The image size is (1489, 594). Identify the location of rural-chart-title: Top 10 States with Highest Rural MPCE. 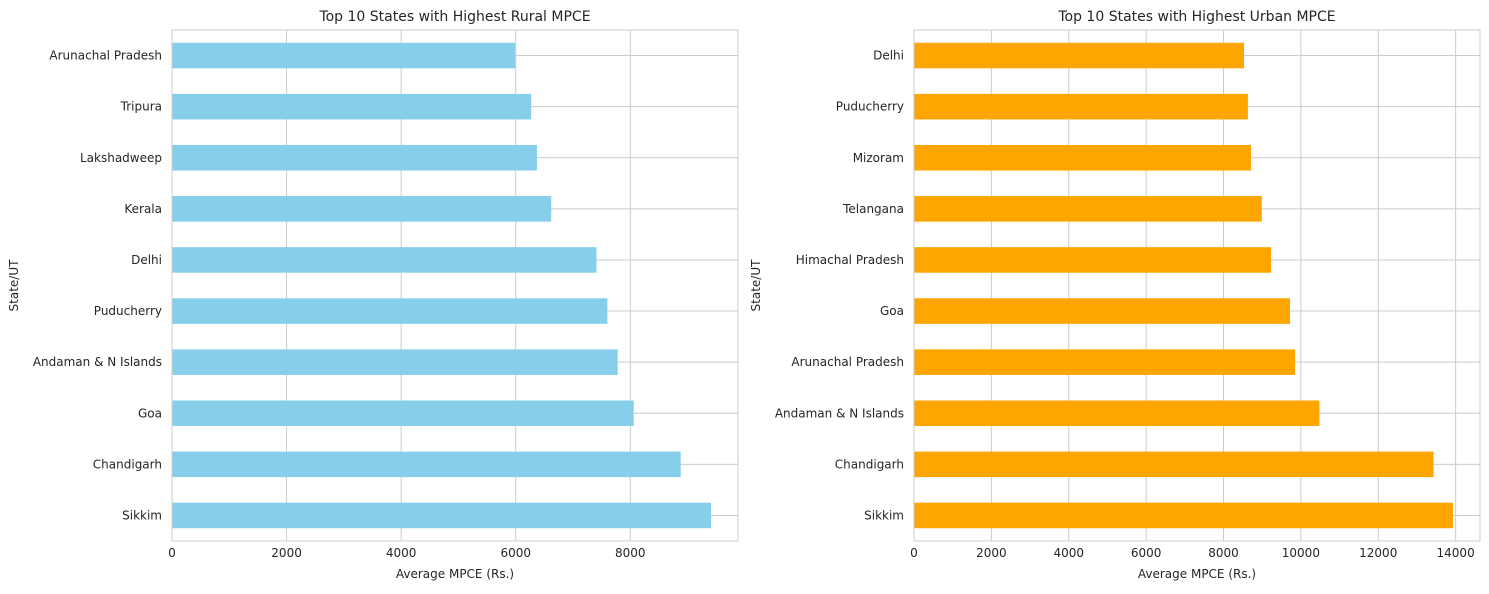
(454, 17).